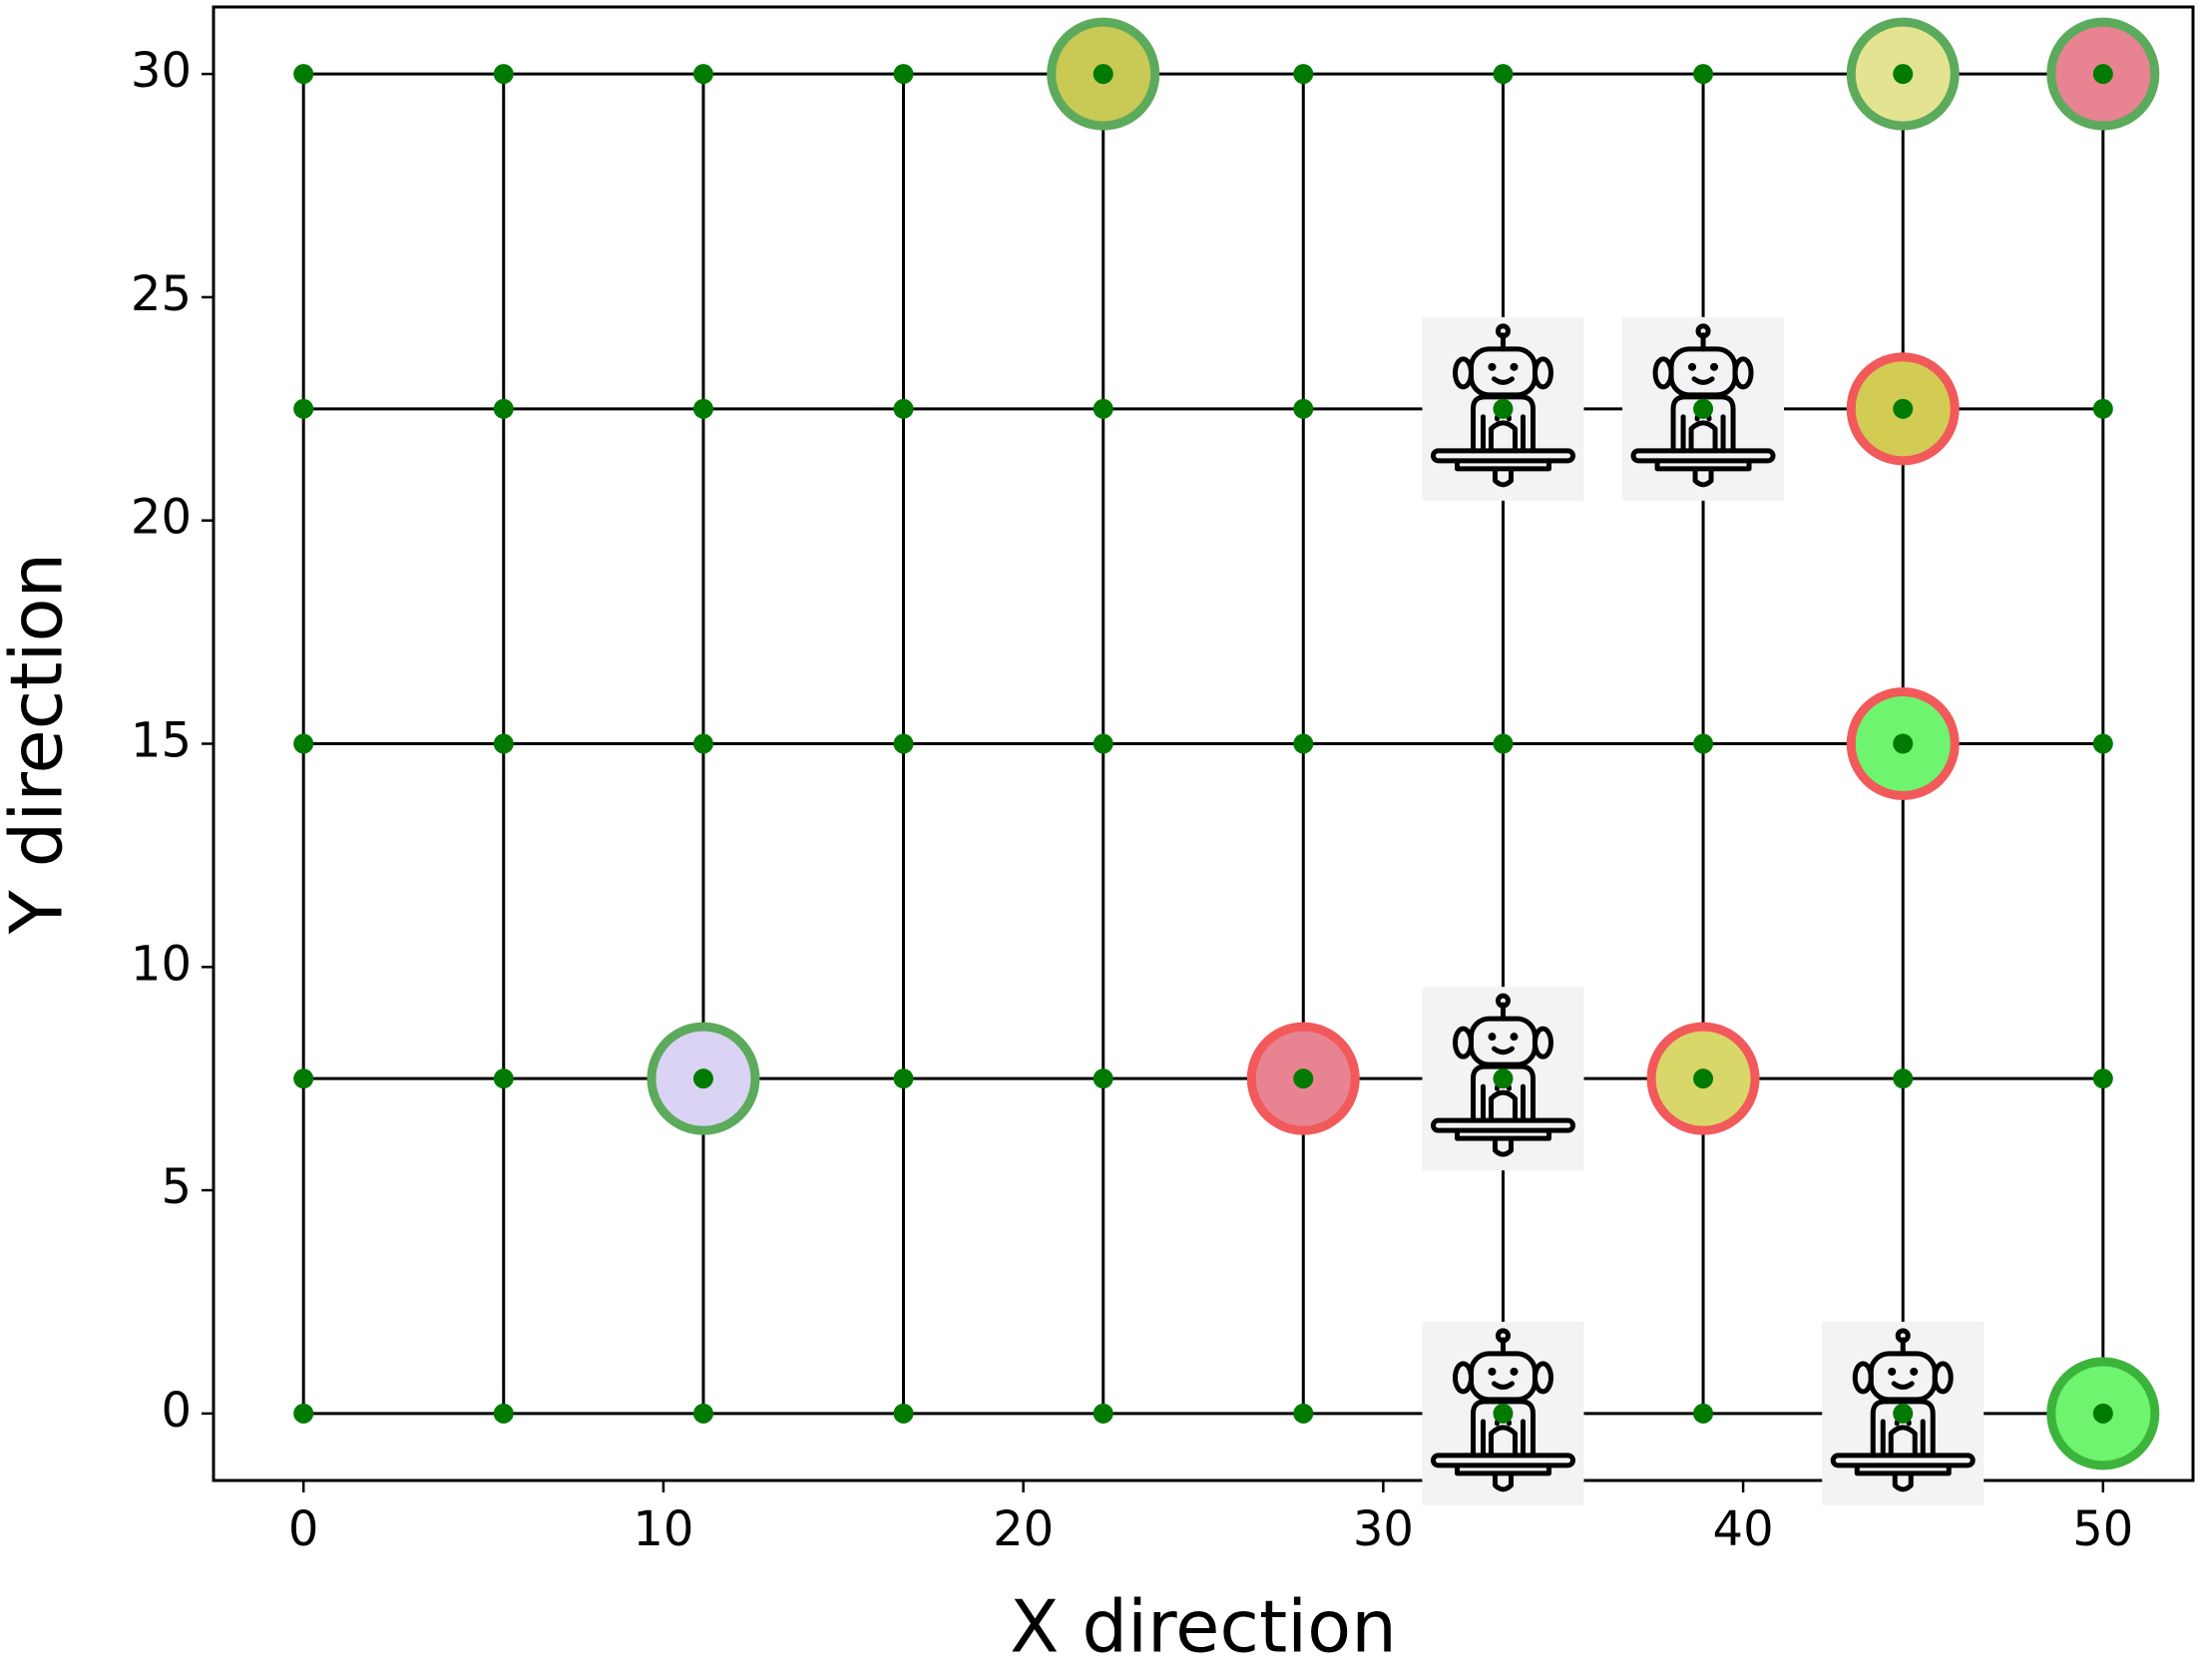 The height and width of the screenshot is (1680, 2201). What do you see at coordinates (1384, 1529) in the screenshot?
I see `x-tick-label: 30` at bounding box center [1384, 1529].